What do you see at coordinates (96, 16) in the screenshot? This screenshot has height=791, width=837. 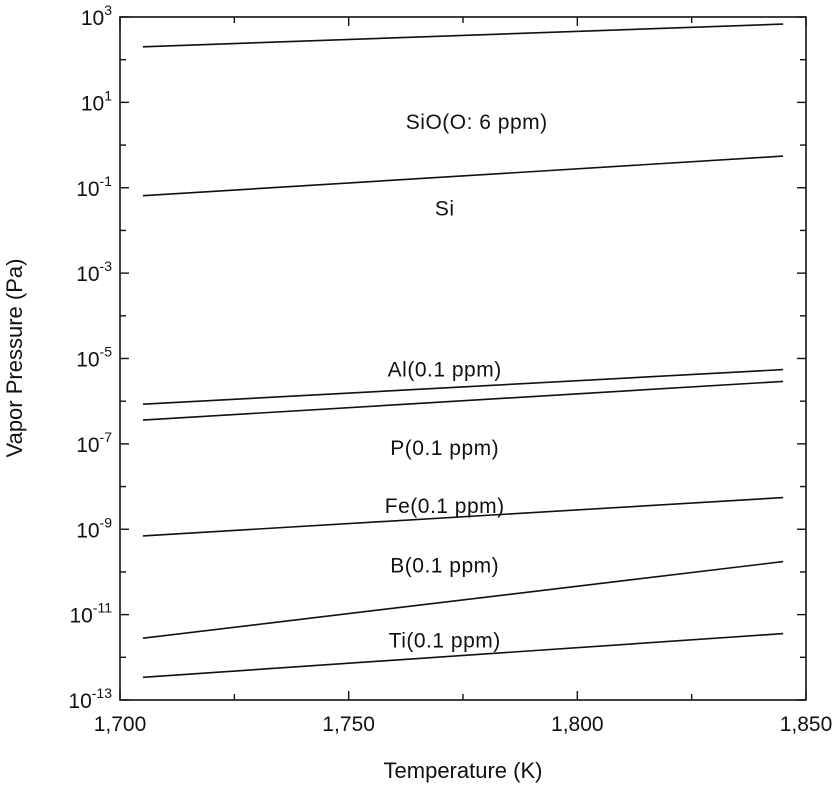 I see `y-tick-label: 10³` at bounding box center [96, 16].